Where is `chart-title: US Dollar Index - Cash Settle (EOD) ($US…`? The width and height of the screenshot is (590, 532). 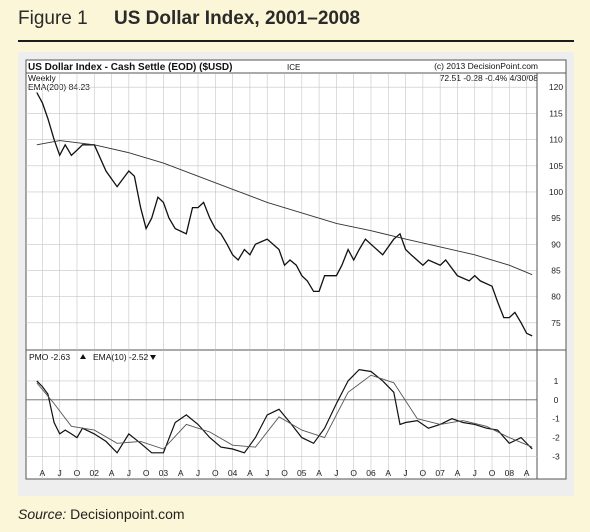 chart-title: US Dollar Index - Cash Settle (EOD) ($US… is located at coordinates (130, 67).